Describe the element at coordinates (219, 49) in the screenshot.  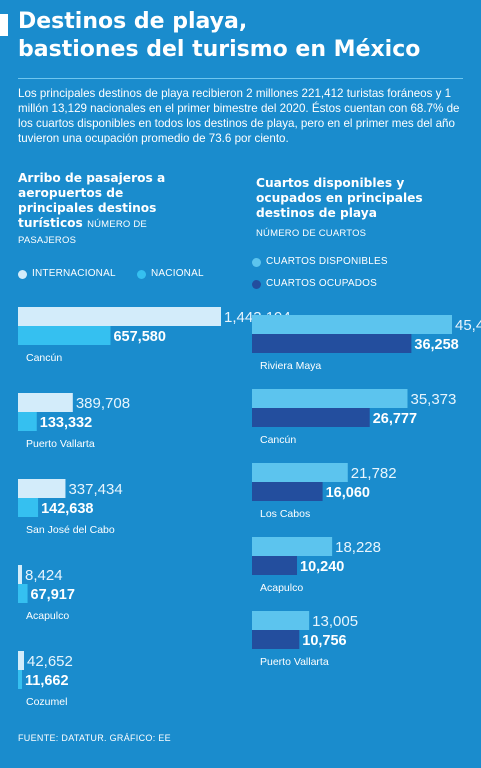
I see `title-line-2: bastiones del turismo en México` at that location.